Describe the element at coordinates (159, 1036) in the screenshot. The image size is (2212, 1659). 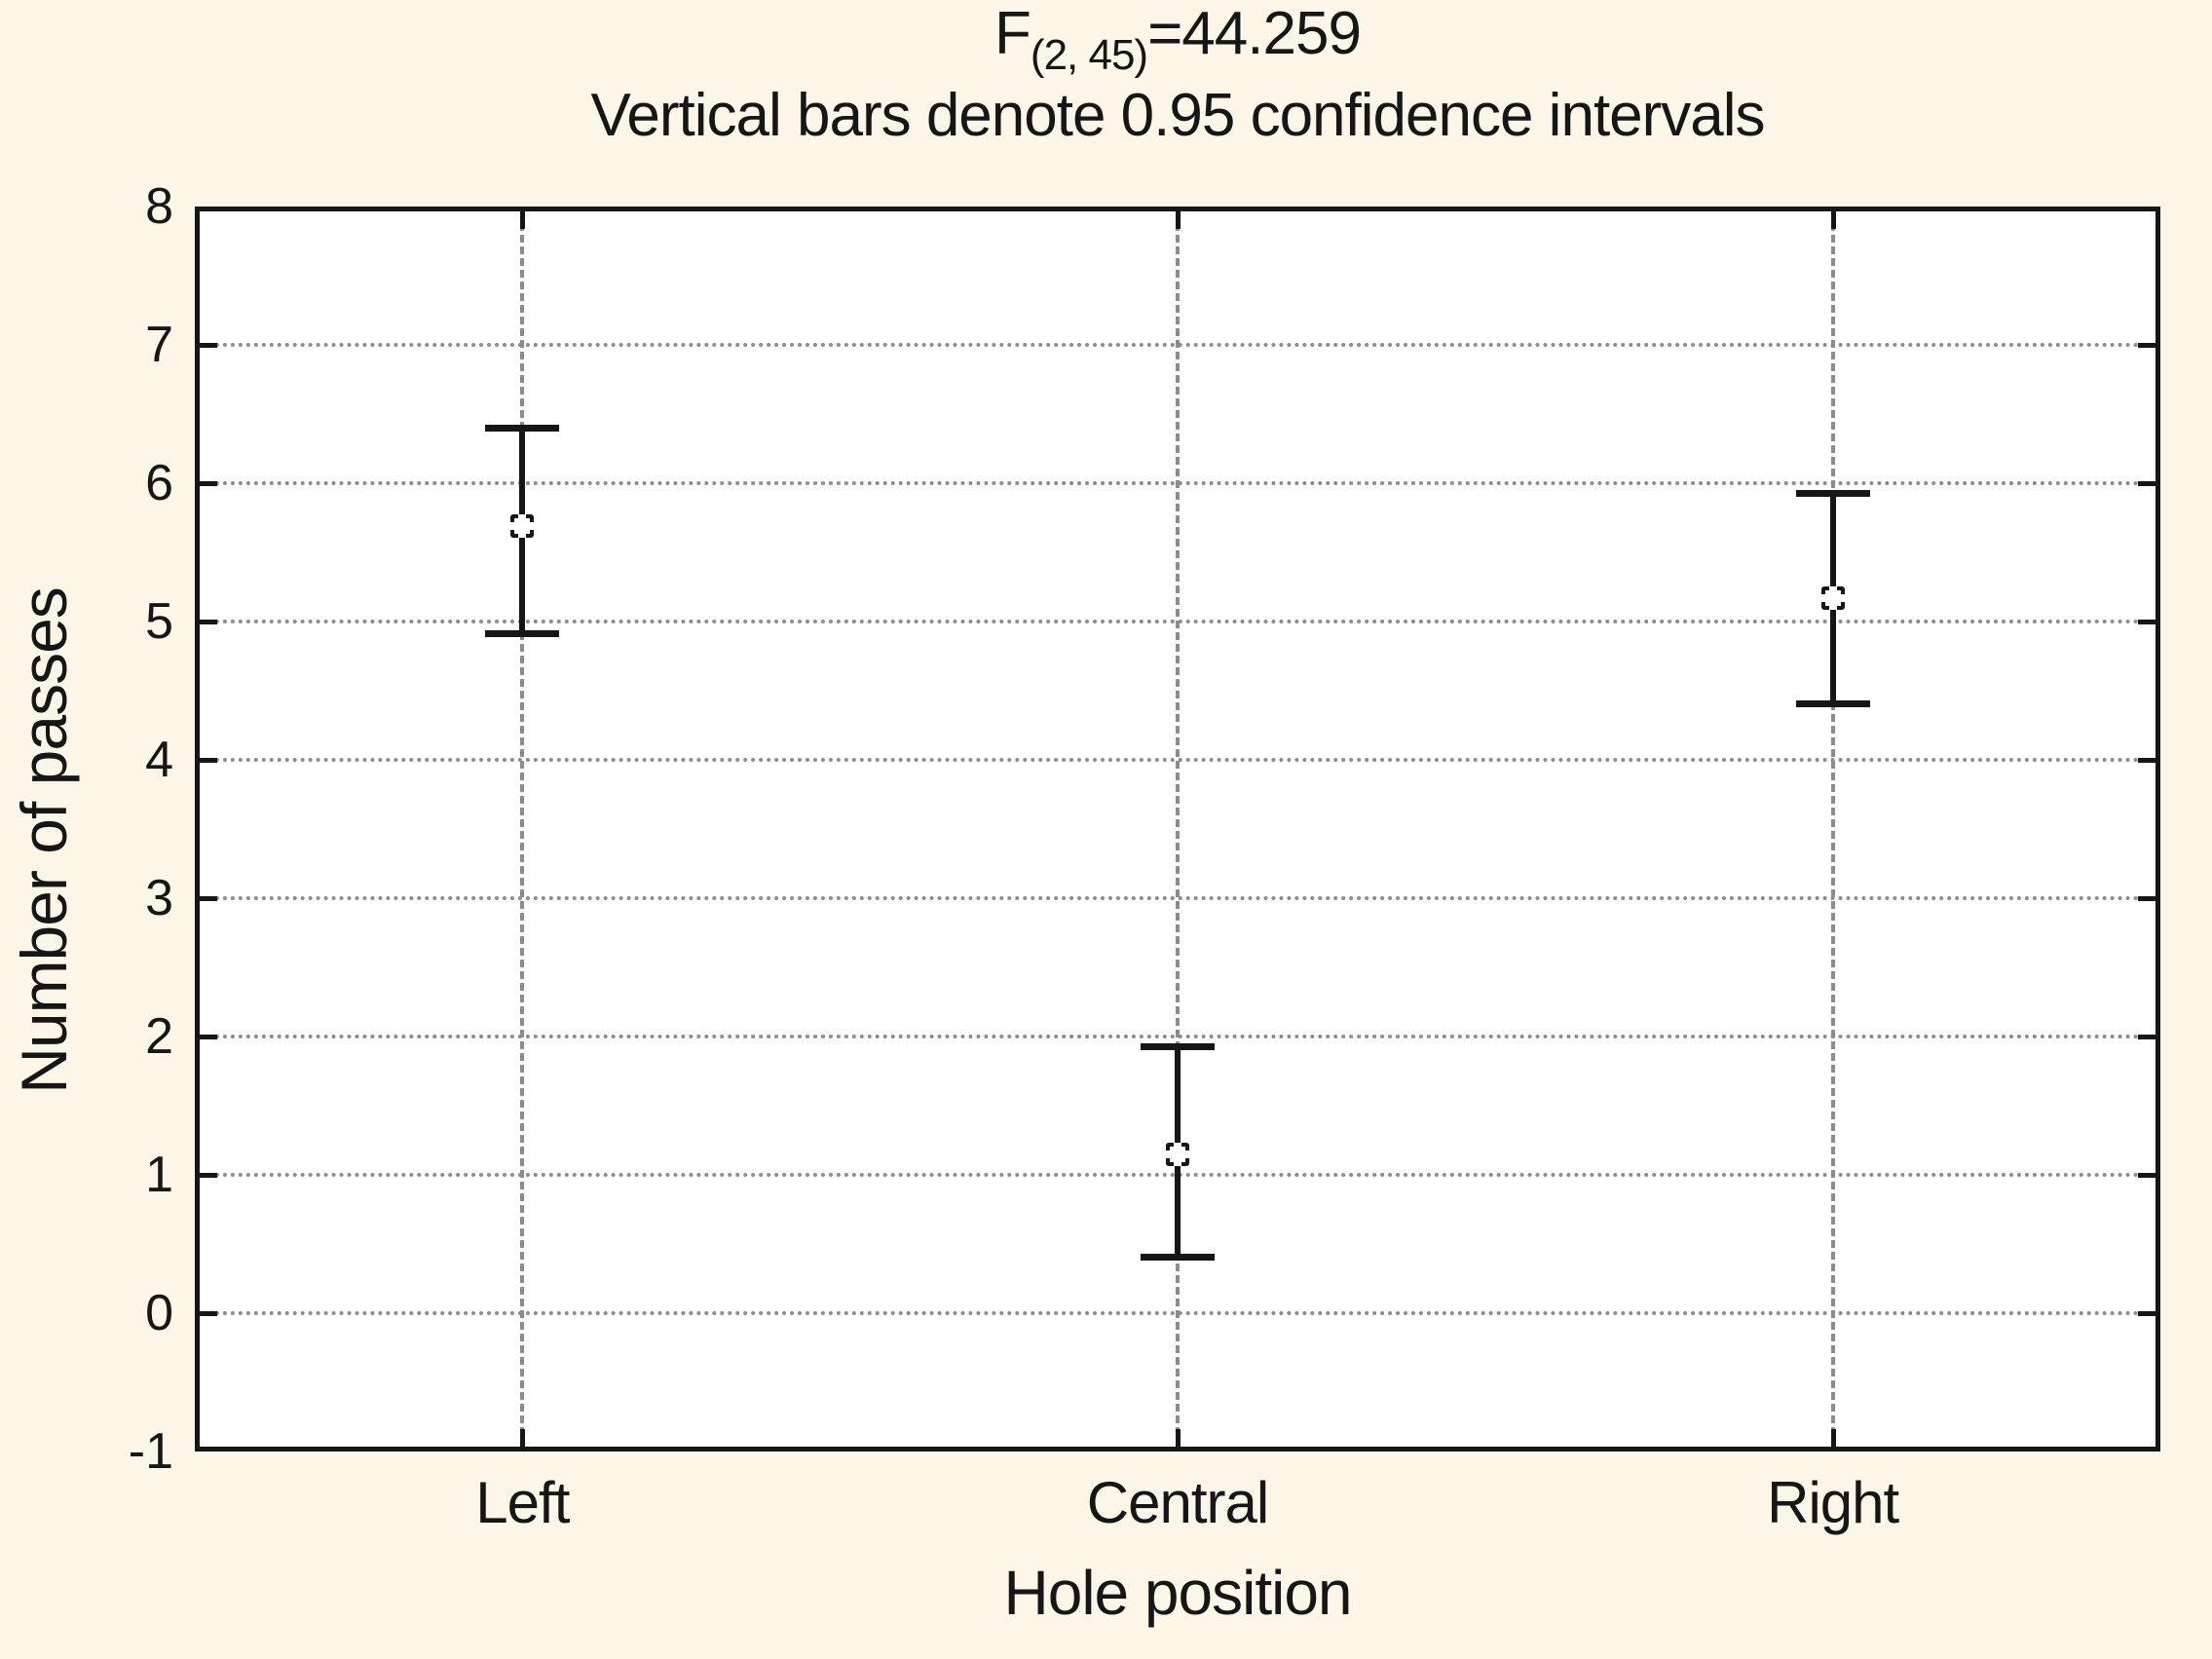
I see `y-tick-label: 2` at that location.